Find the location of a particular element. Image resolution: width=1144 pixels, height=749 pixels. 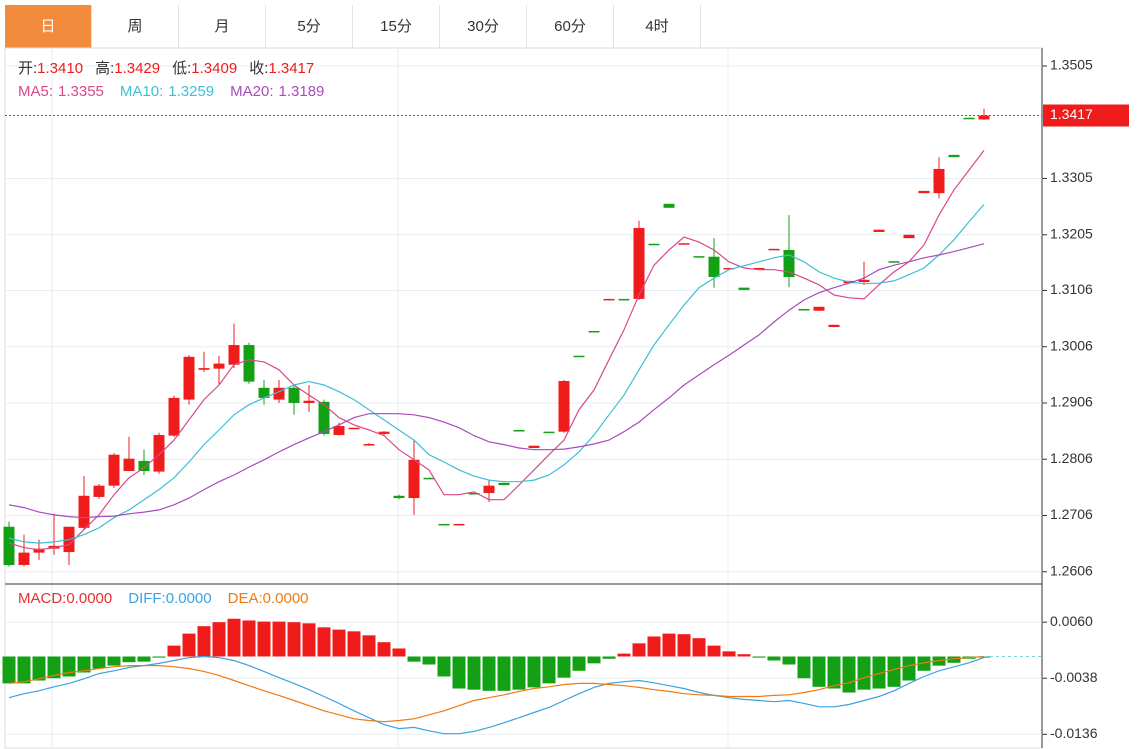

legend-name: MA10: is located at coordinates (141, 91).